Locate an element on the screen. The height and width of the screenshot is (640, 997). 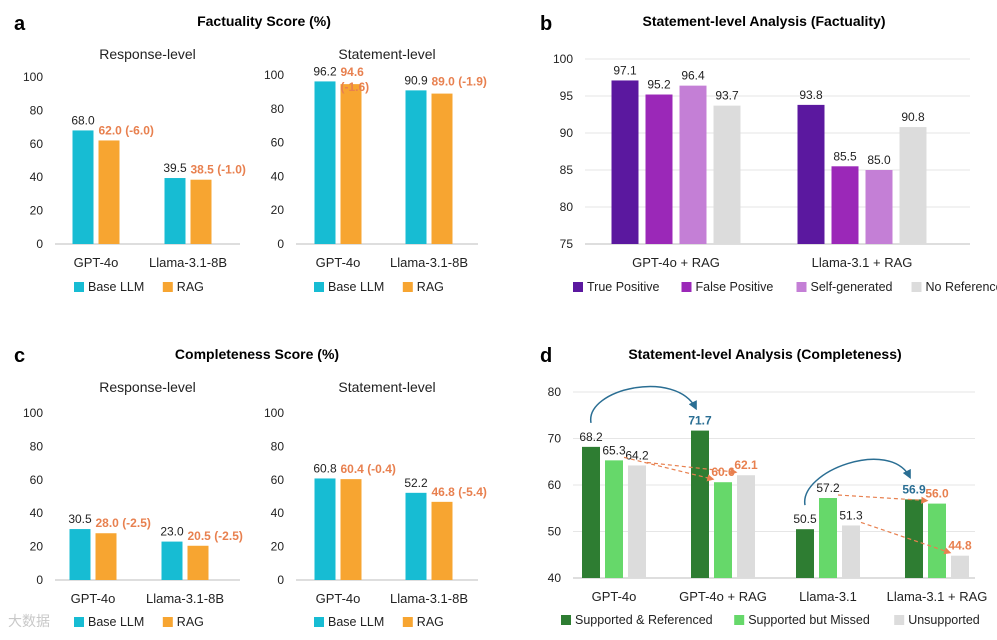
bar-true-positive-llama-3-1-rag is located at coordinates (811, 174).